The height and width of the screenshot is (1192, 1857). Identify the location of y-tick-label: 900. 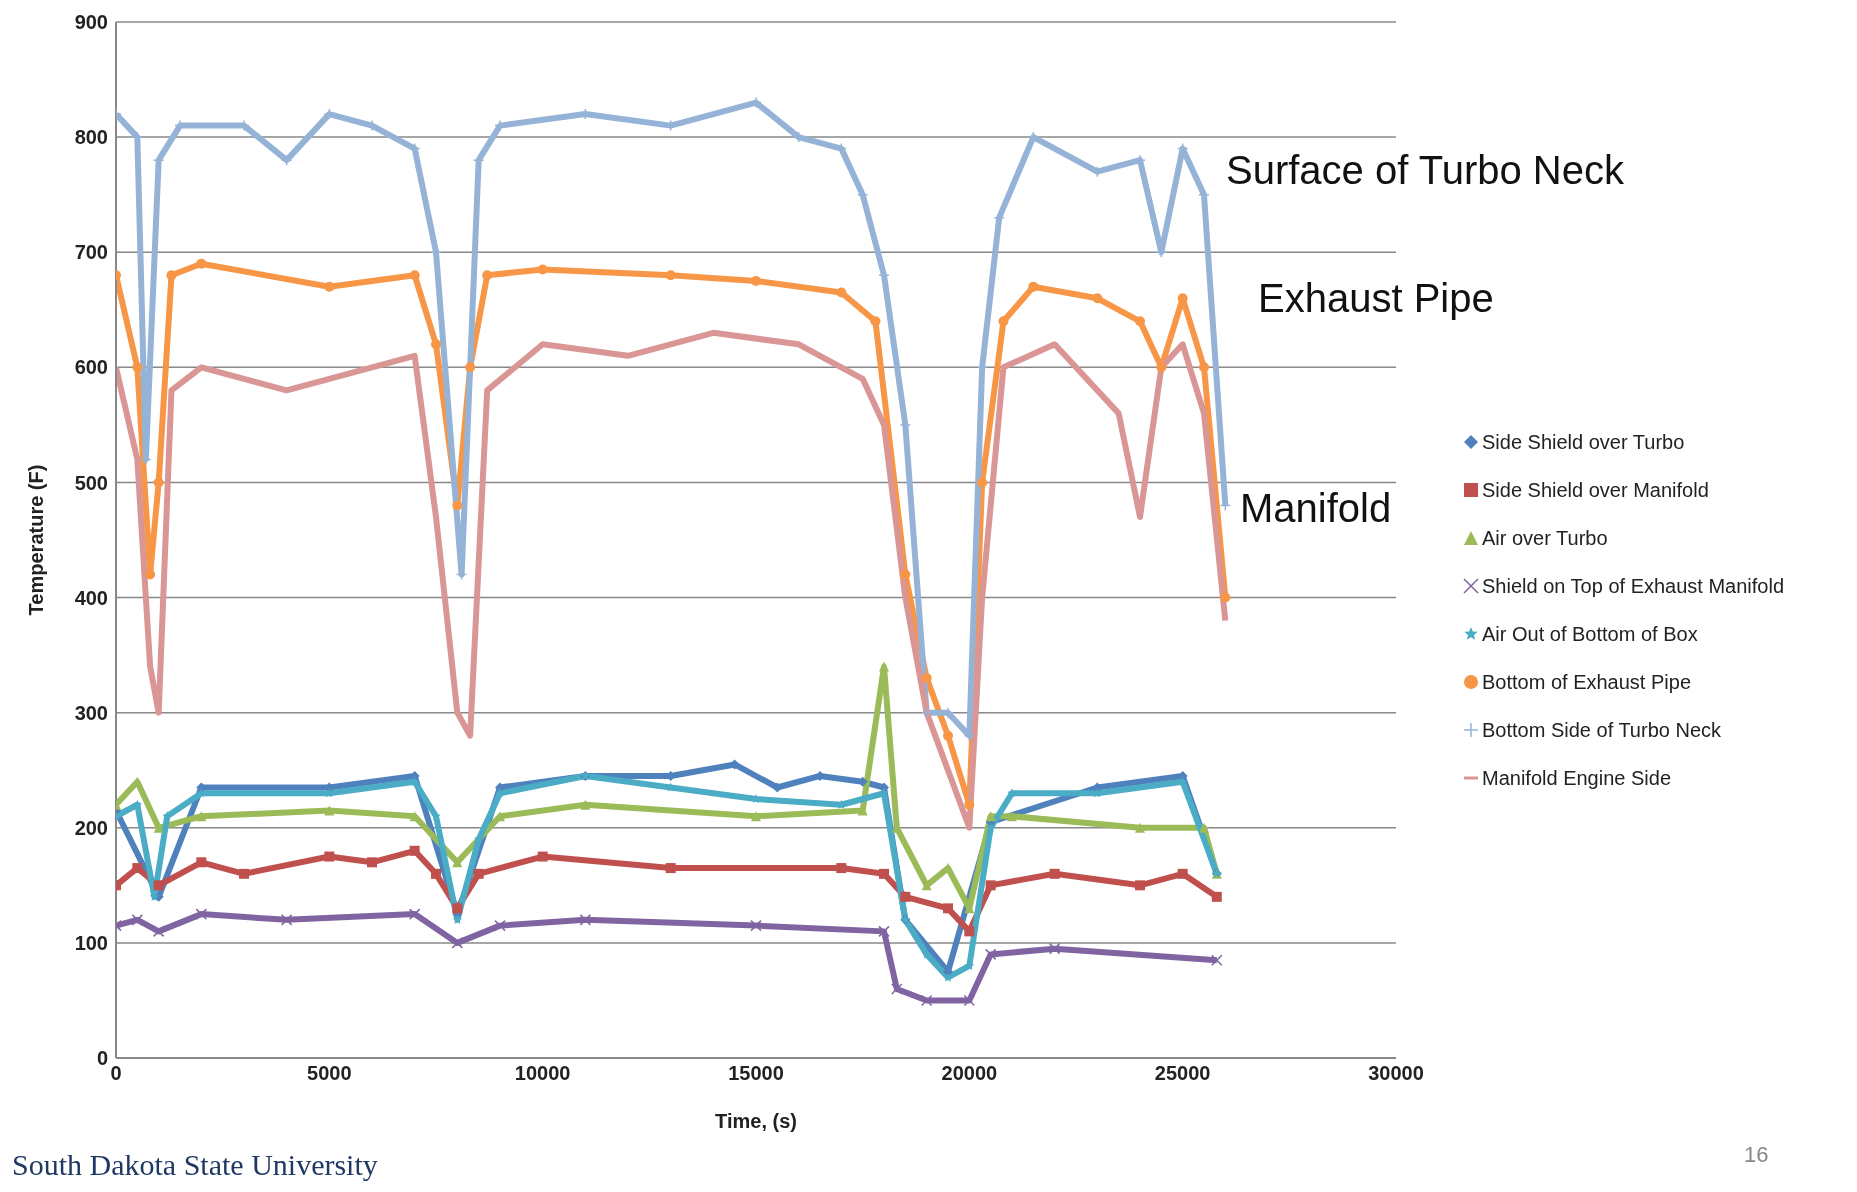
(91, 22).